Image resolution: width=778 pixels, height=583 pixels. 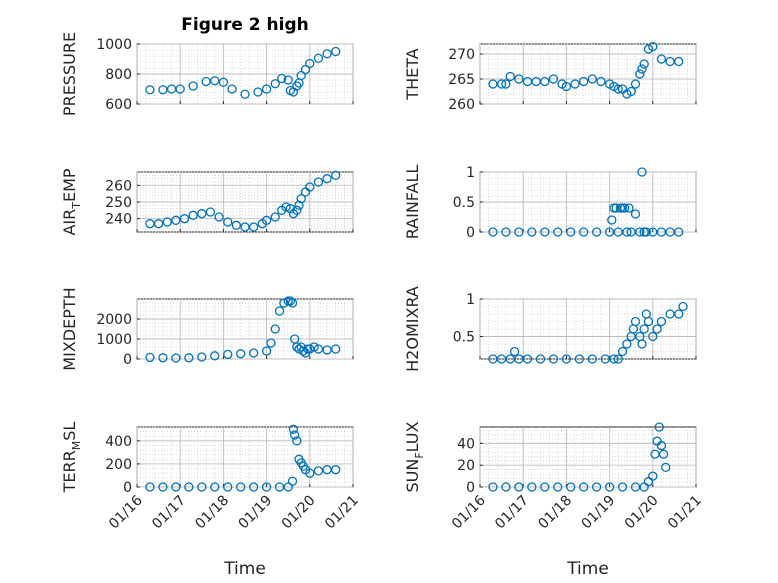 What do you see at coordinates (71, 458) in the screenshot?
I see `y-axis-label-7: TERRMSL` at bounding box center [71, 458].